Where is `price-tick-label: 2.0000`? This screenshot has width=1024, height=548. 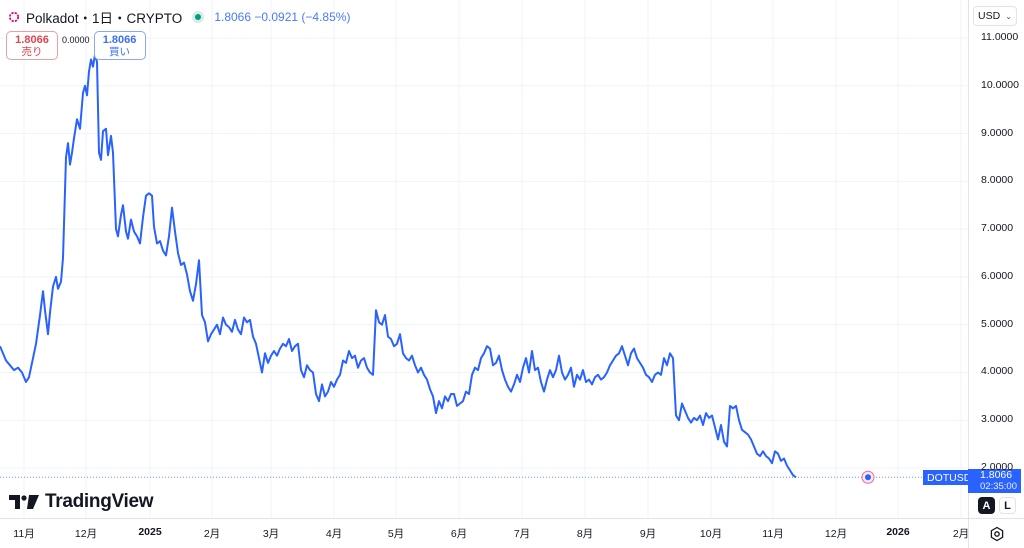 price-tick-label: 2.0000 is located at coordinates (997, 467).